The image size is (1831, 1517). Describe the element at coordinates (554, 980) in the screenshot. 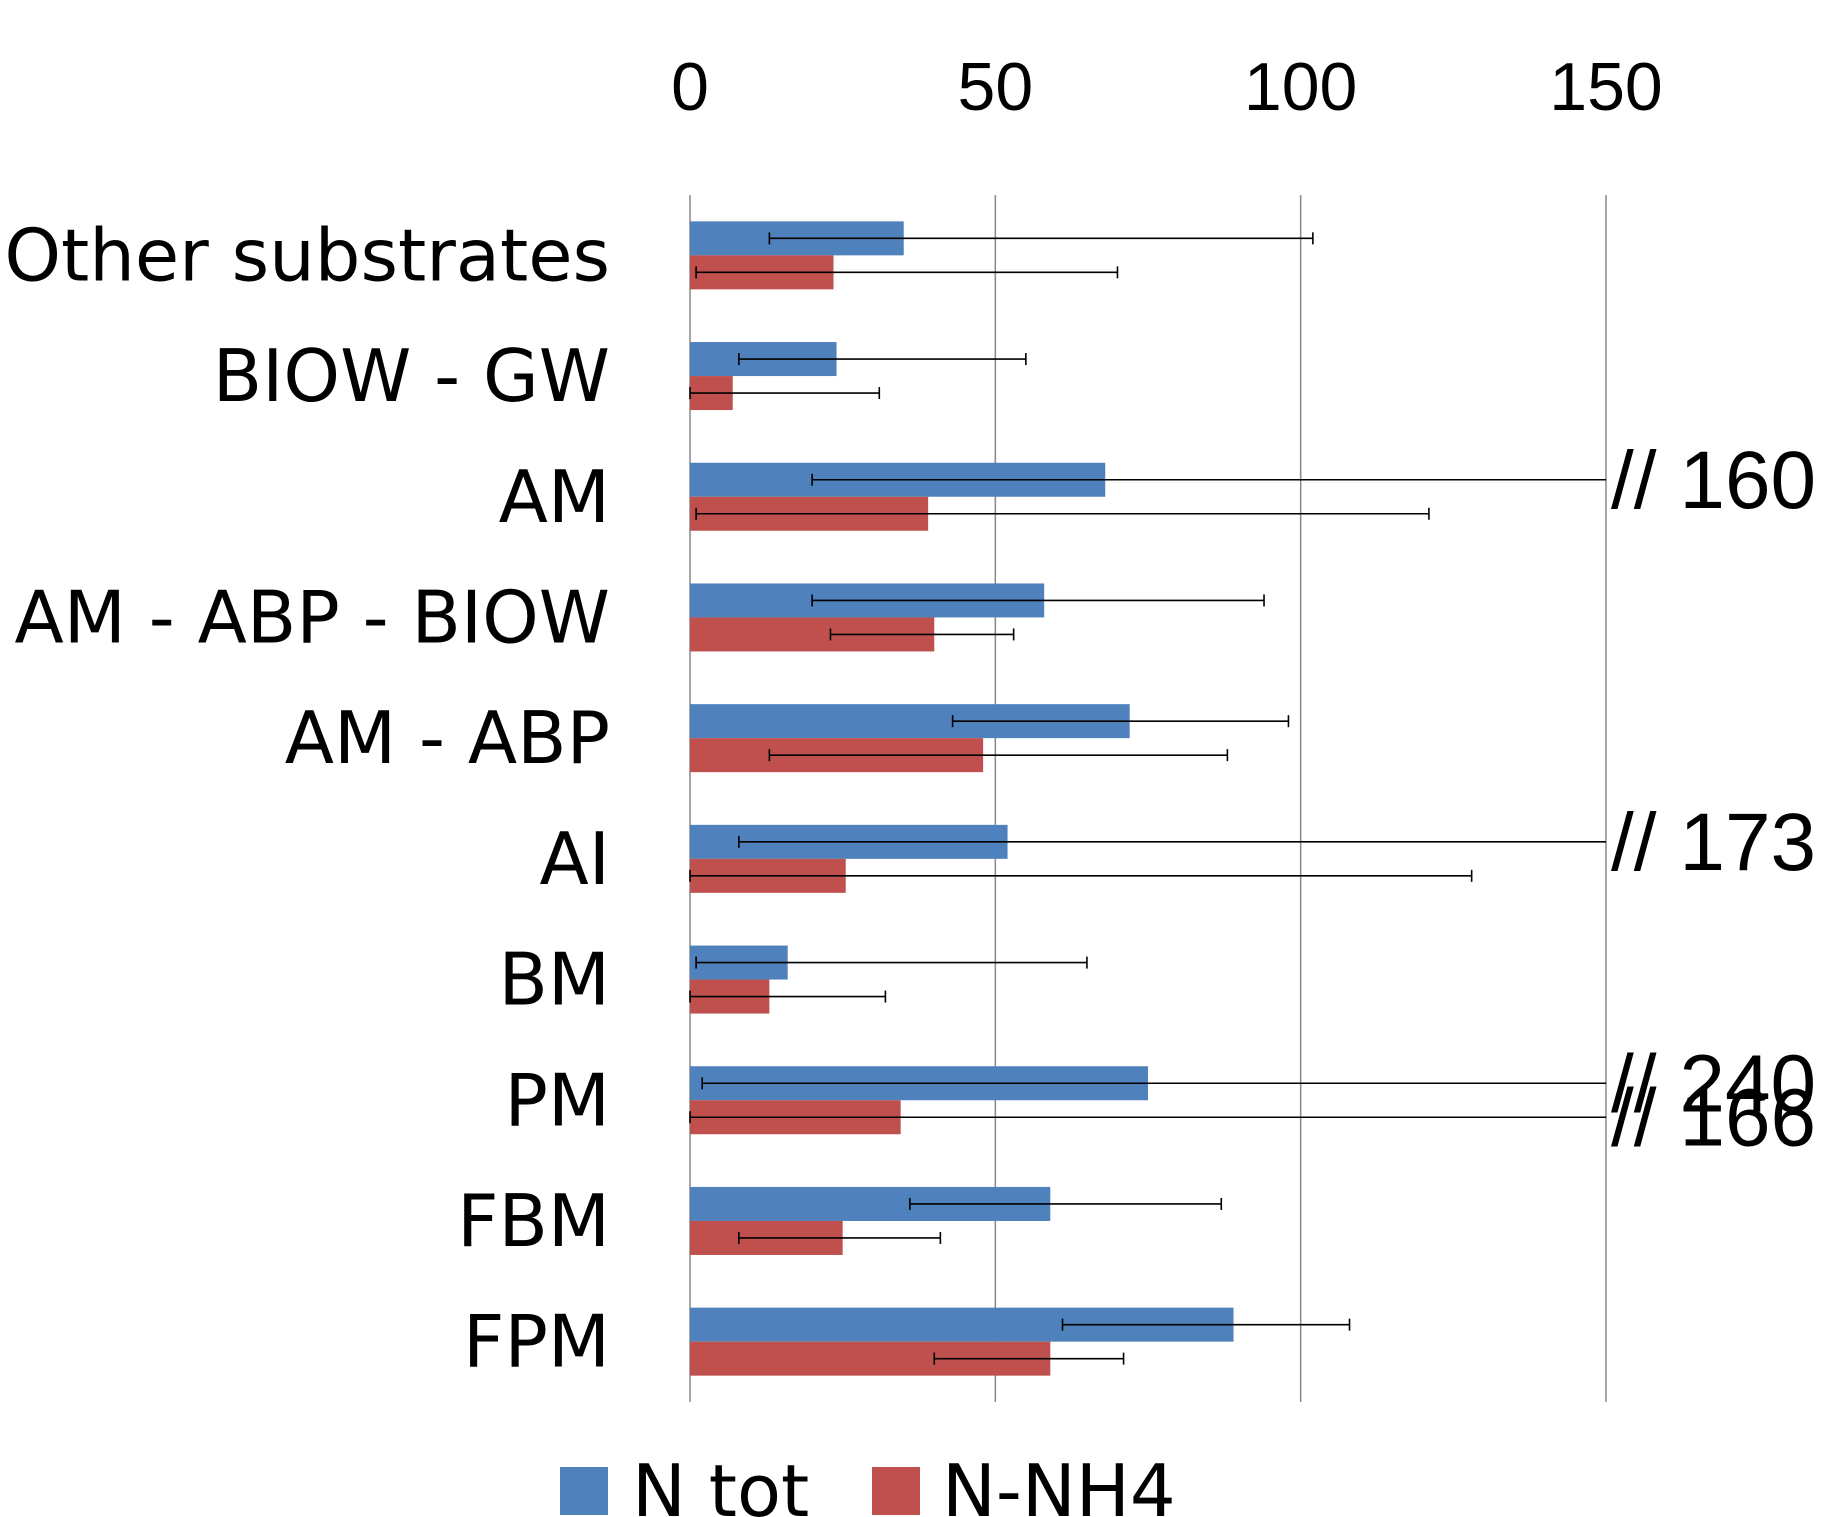

I see `category-label-bm: BM` at that location.